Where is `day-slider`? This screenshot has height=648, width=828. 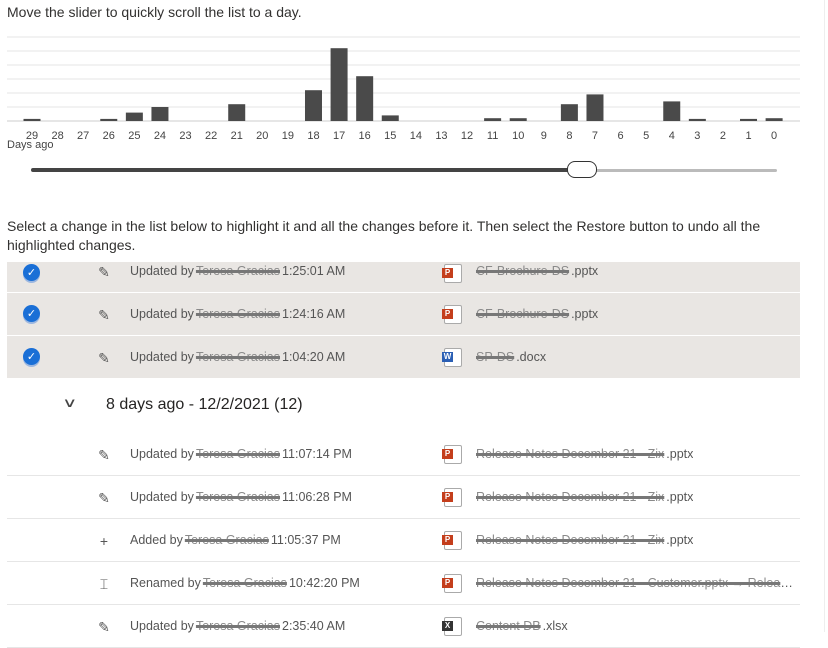
day-slider is located at coordinates (404, 170).